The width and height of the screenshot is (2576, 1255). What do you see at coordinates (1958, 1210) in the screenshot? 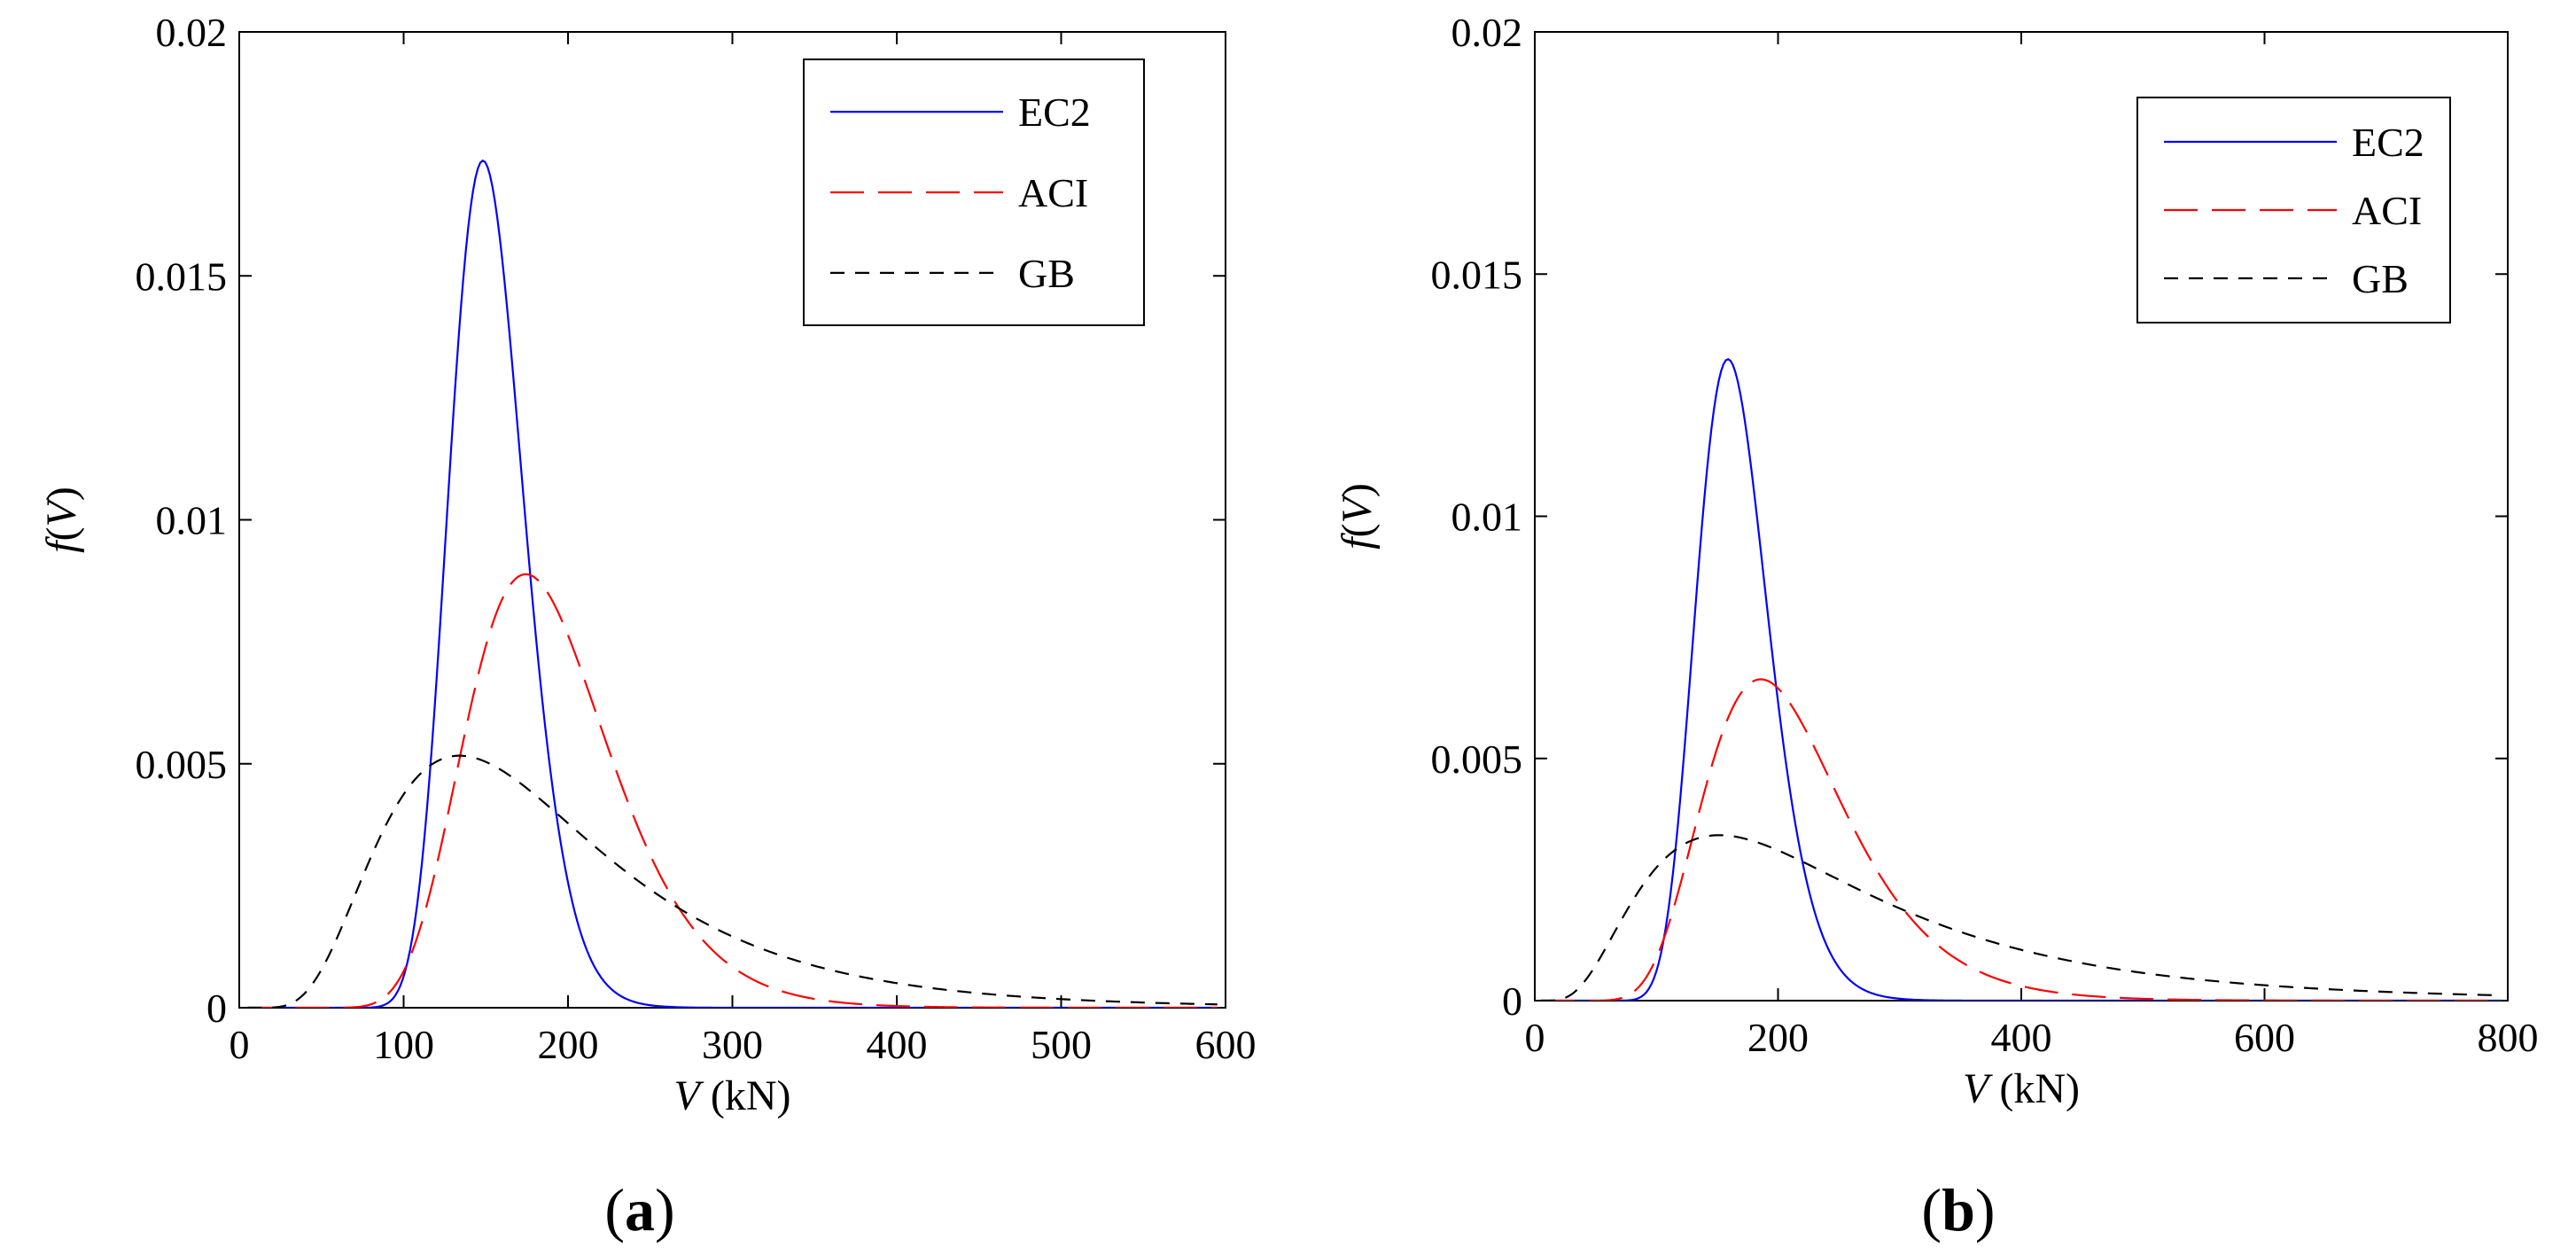
I see `panel-label-b: (b)` at bounding box center [1958, 1210].